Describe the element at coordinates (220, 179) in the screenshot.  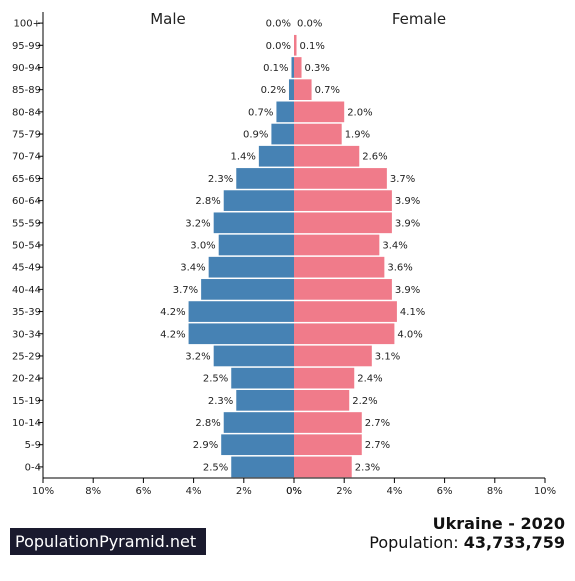
I see `male-value-label: 2.3%` at that location.